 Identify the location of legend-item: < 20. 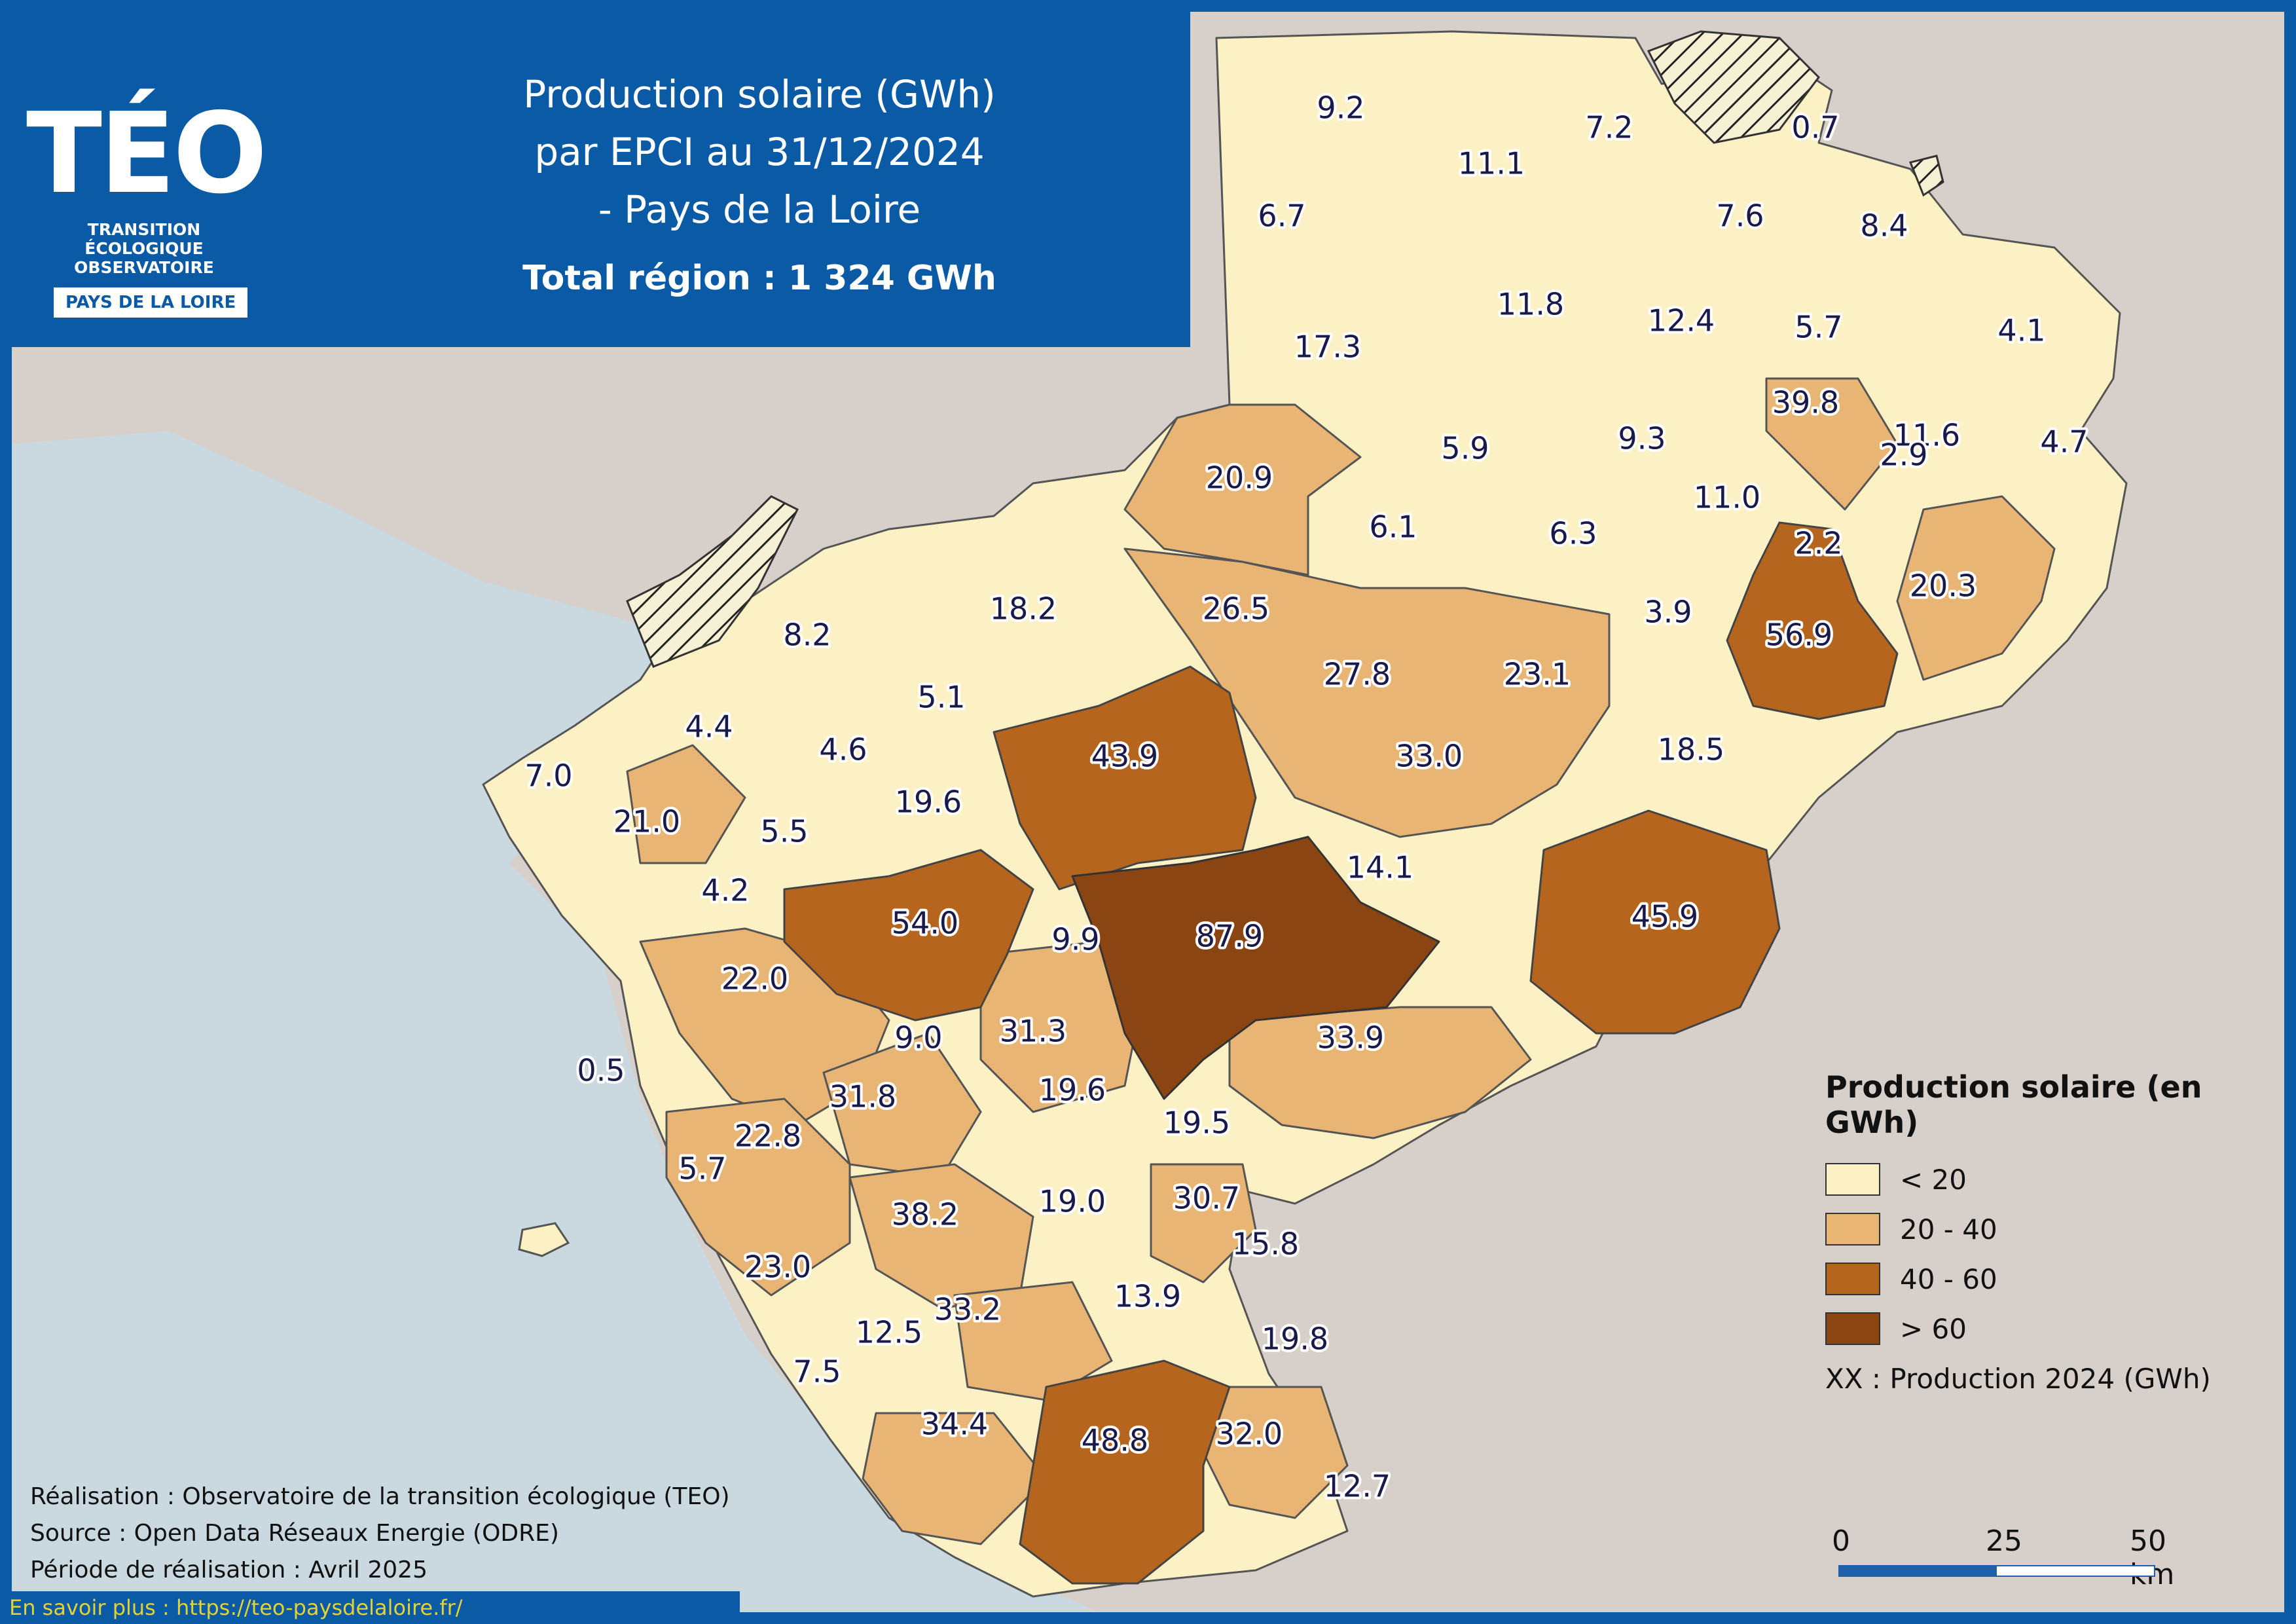
(2054, 1179).